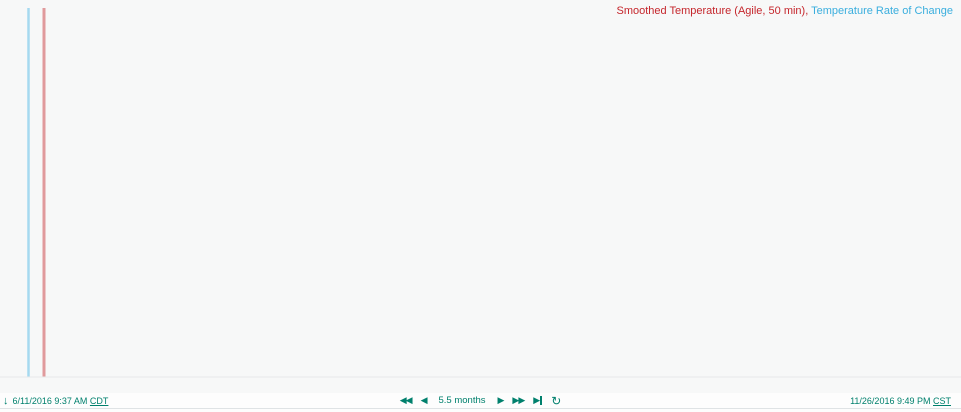 The height and width of the screenshot is (412, 961). I want to click on start-time-group: ↓ 6/11/2016 9:37 AM CDT, so click(55, 401).